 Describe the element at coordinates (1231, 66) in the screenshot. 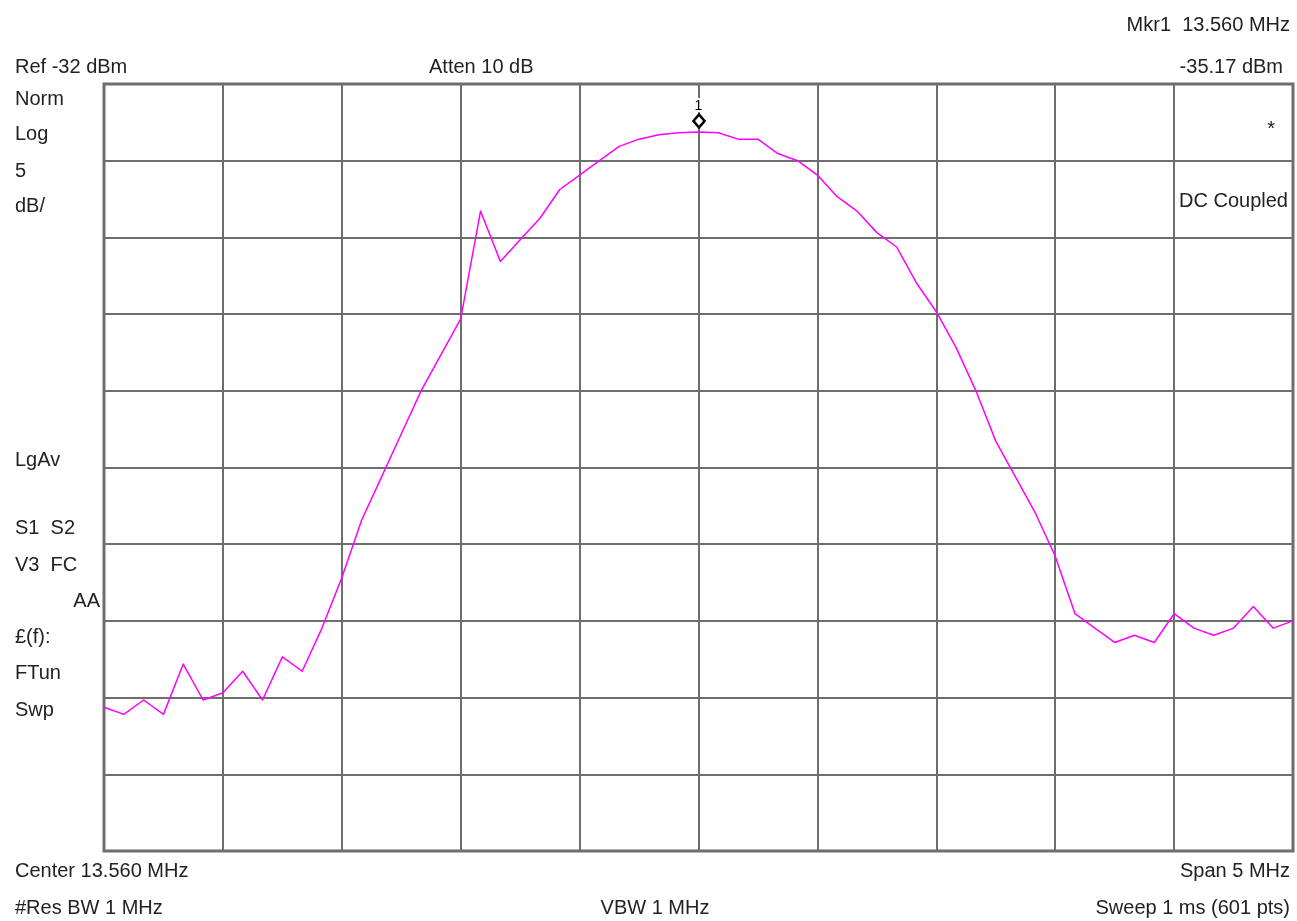

I see `text: -35.17 dBm` at that location.